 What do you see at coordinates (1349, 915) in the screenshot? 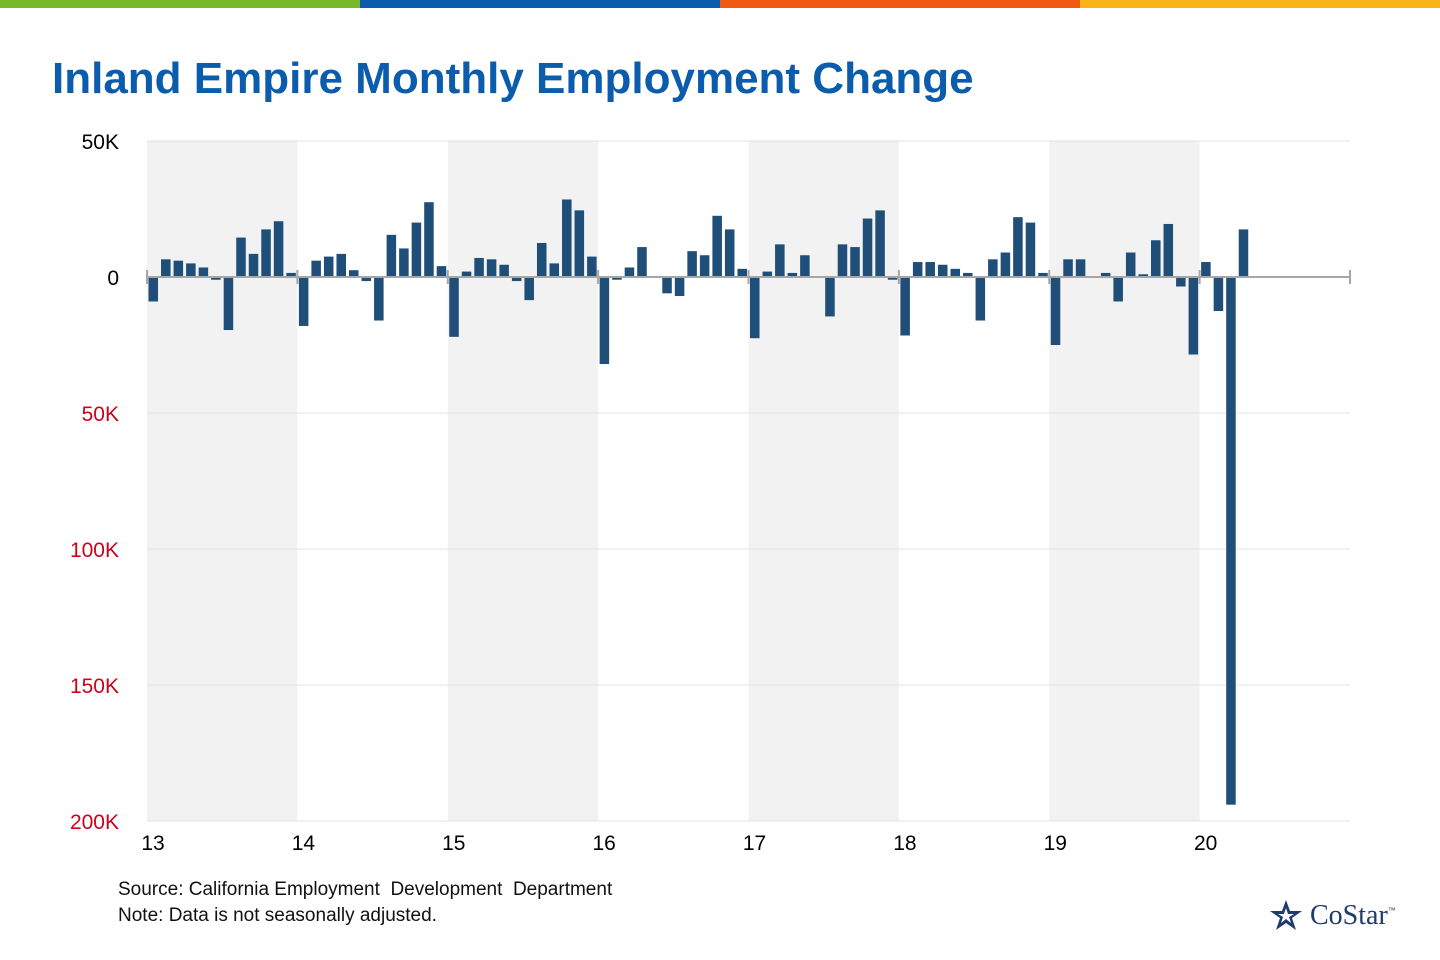
I see `logo-text: CoStar` at bounding box center [1349, 915].